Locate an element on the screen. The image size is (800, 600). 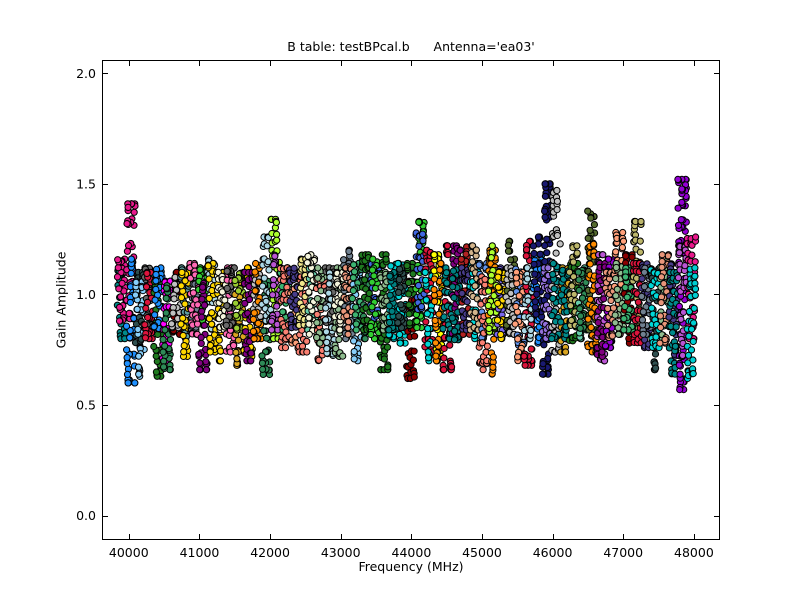
y-tick-labels: 0.0 0.5 1.0 1.5 2.0 is located at coordinates (86, 294).